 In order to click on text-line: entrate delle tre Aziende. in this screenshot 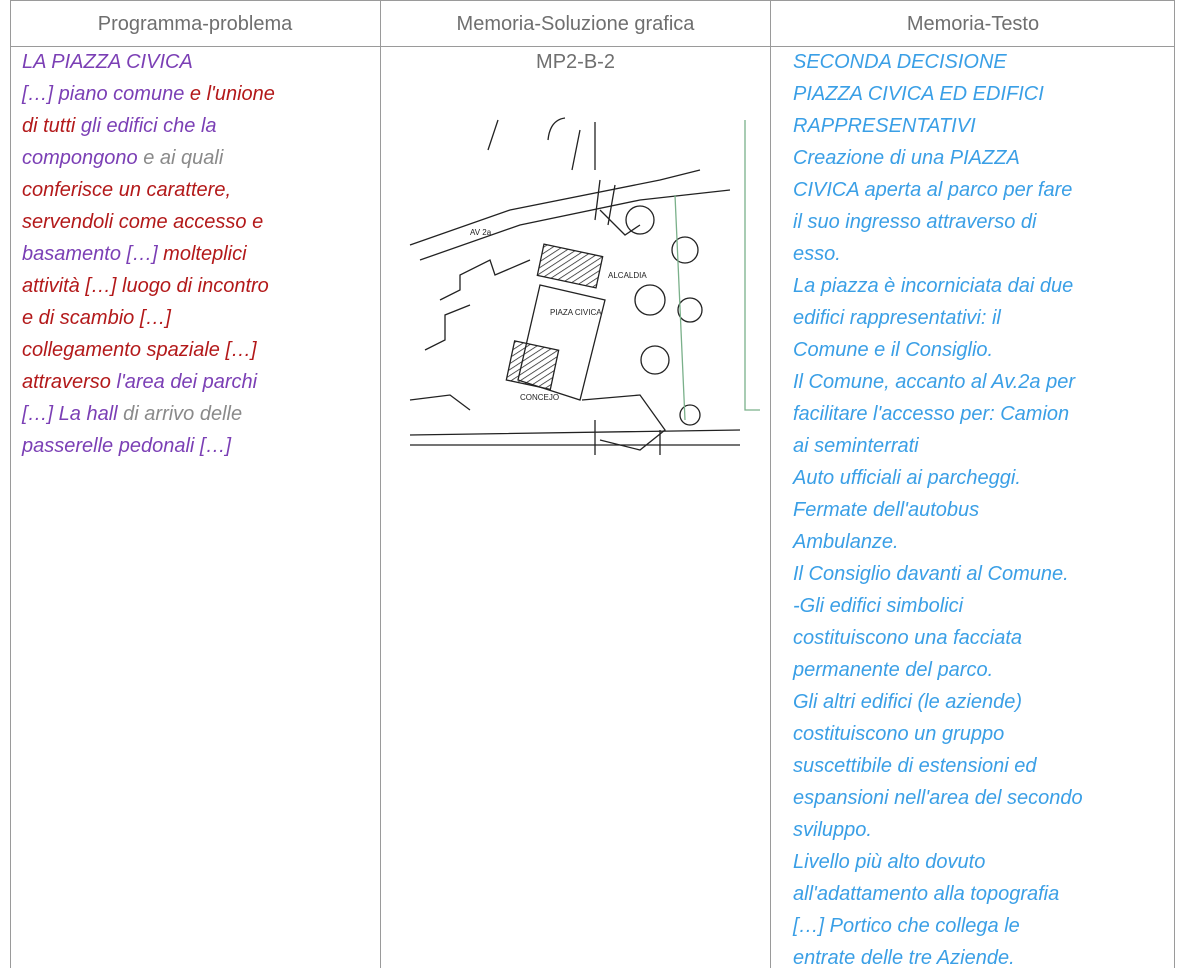, I will do `click(904, 958)`.